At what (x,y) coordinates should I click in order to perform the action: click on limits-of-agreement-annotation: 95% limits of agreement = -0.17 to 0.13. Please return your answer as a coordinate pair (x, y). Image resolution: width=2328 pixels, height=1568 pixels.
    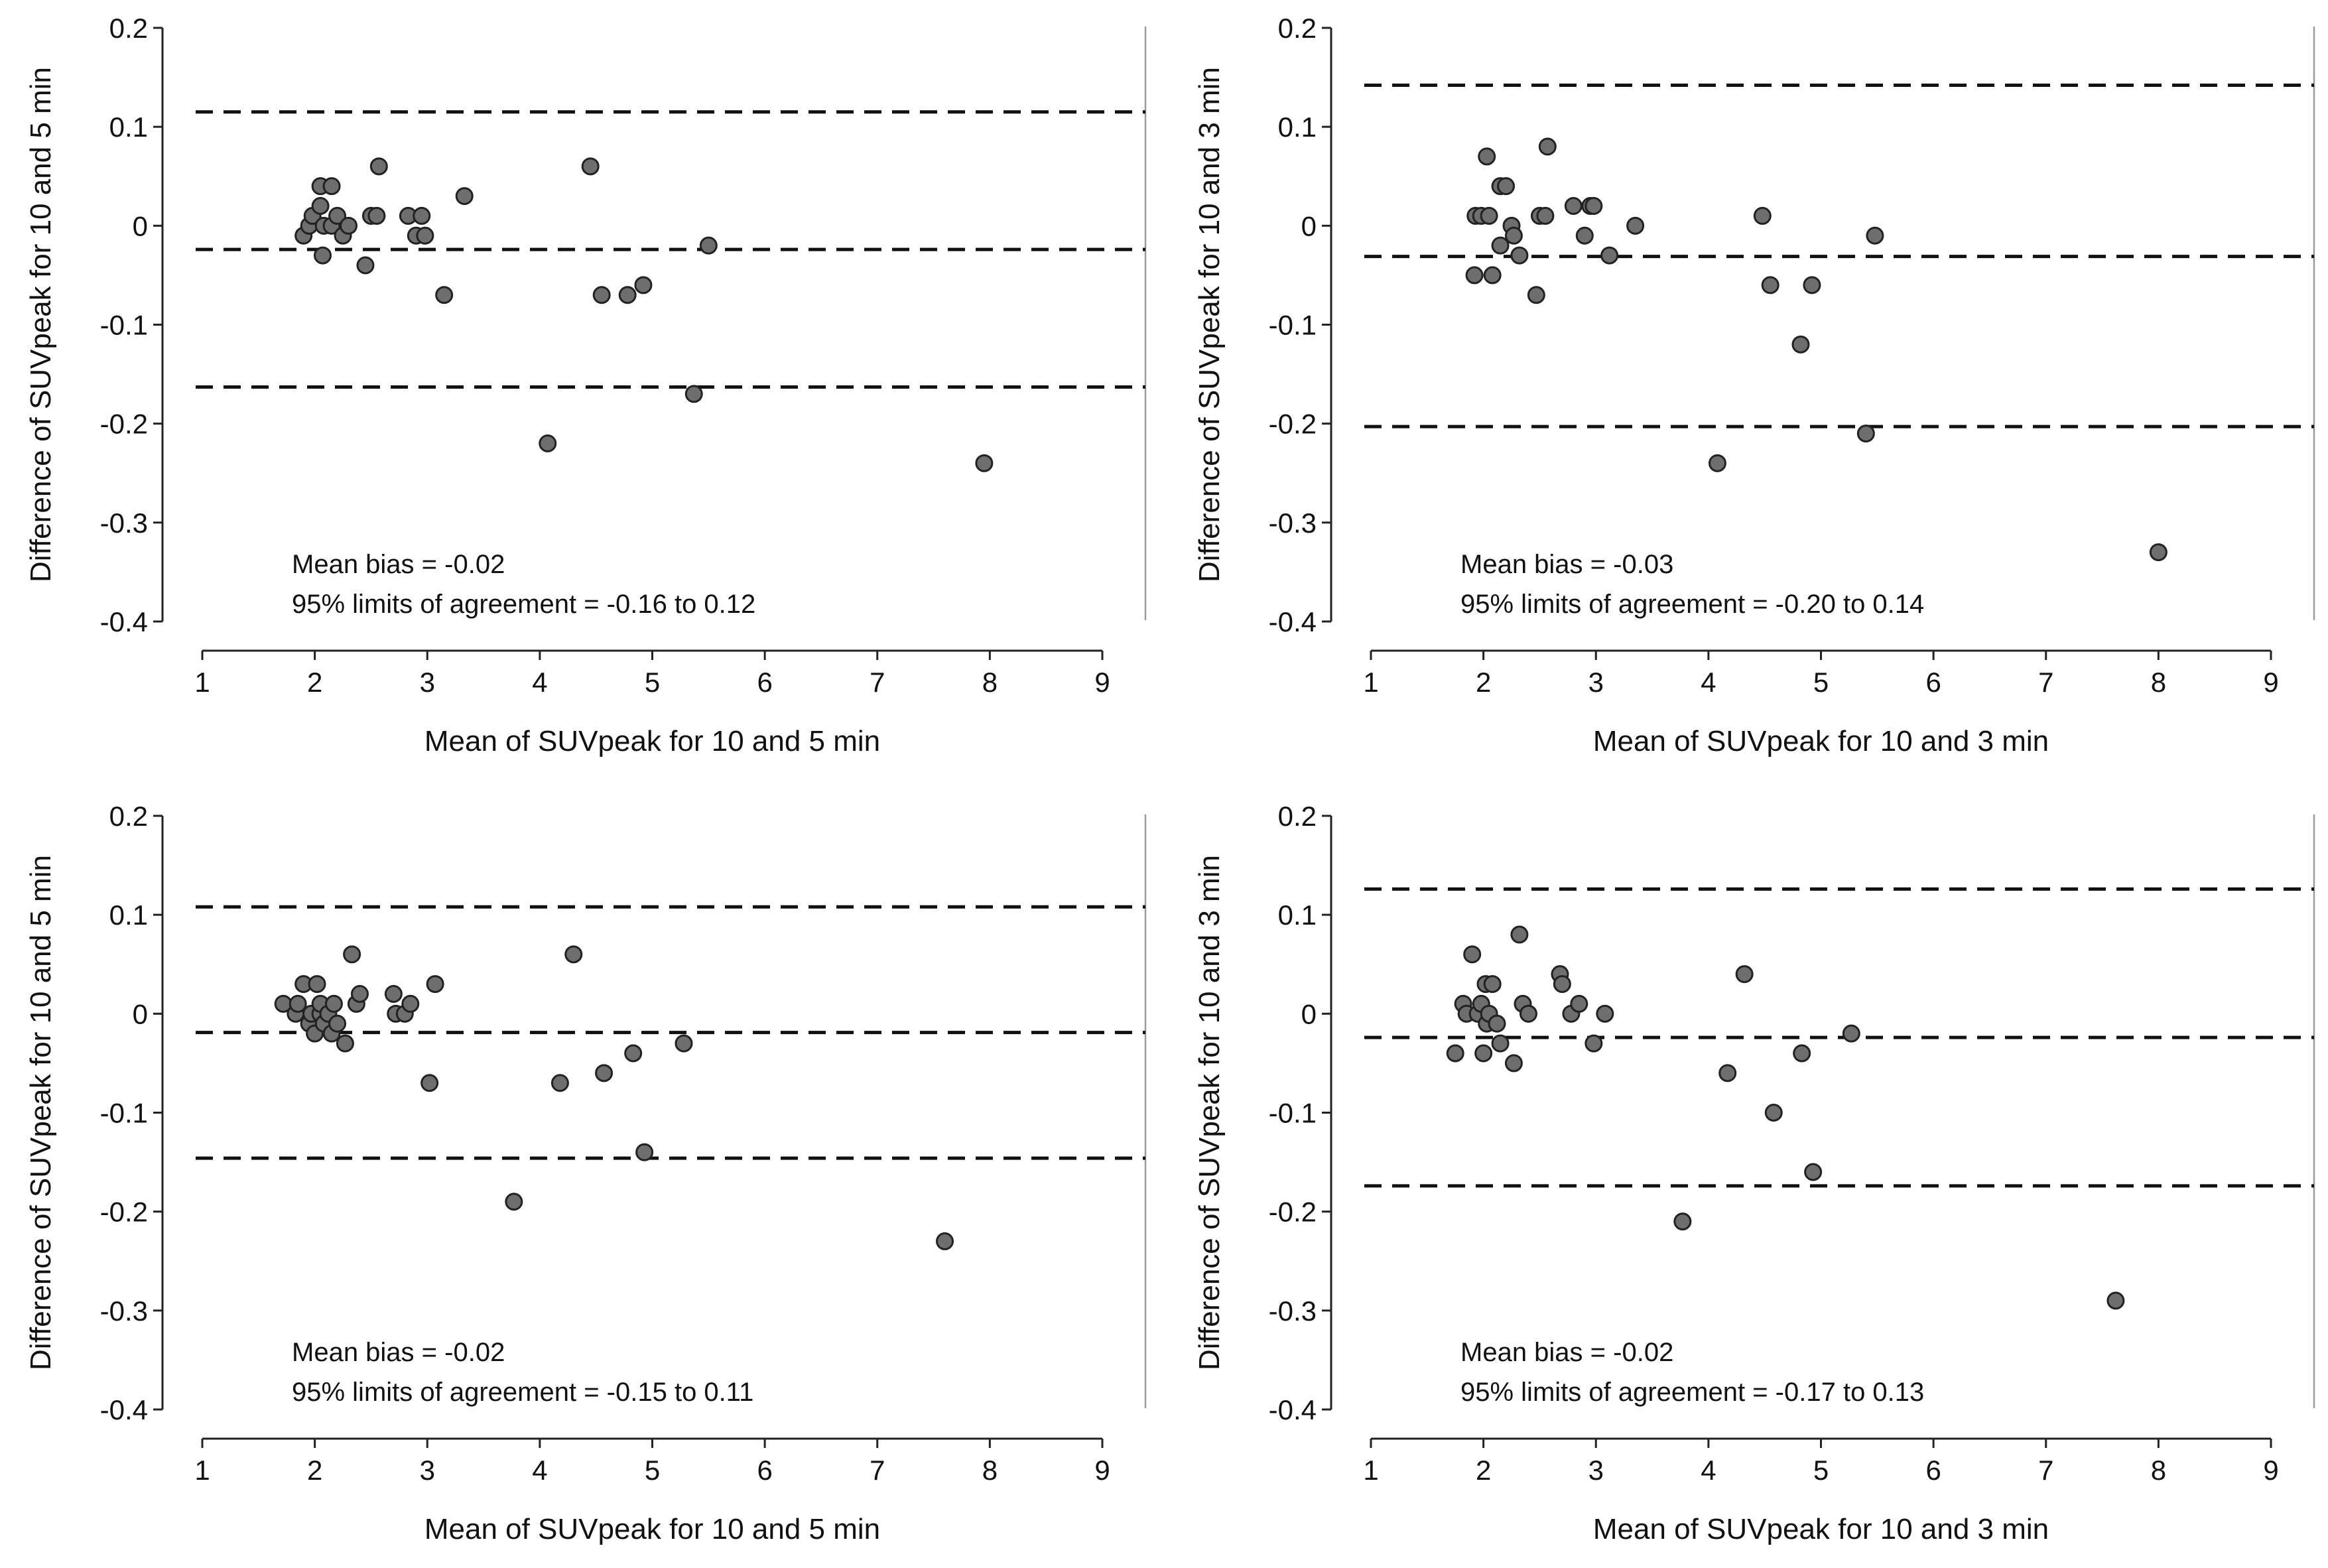
    Looking at the image, I should click on (1692, 1393).